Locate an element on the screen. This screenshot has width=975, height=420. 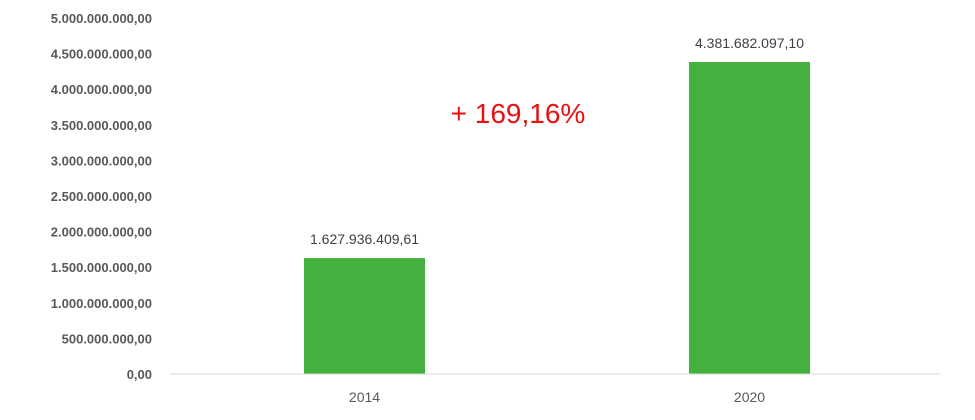
y-tick-label: 500.000.000,00 is located at coordinates (107, 338).